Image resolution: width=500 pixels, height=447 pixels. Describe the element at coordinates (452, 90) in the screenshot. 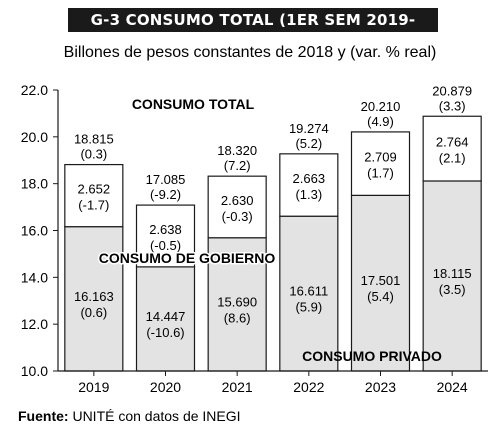

I see `value-label-total: 20.879` at that location.